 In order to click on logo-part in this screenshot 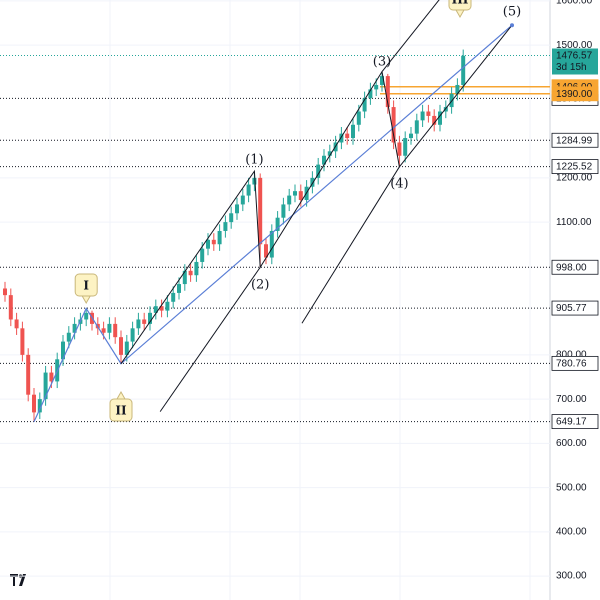, I will do `click(22, 580)`.